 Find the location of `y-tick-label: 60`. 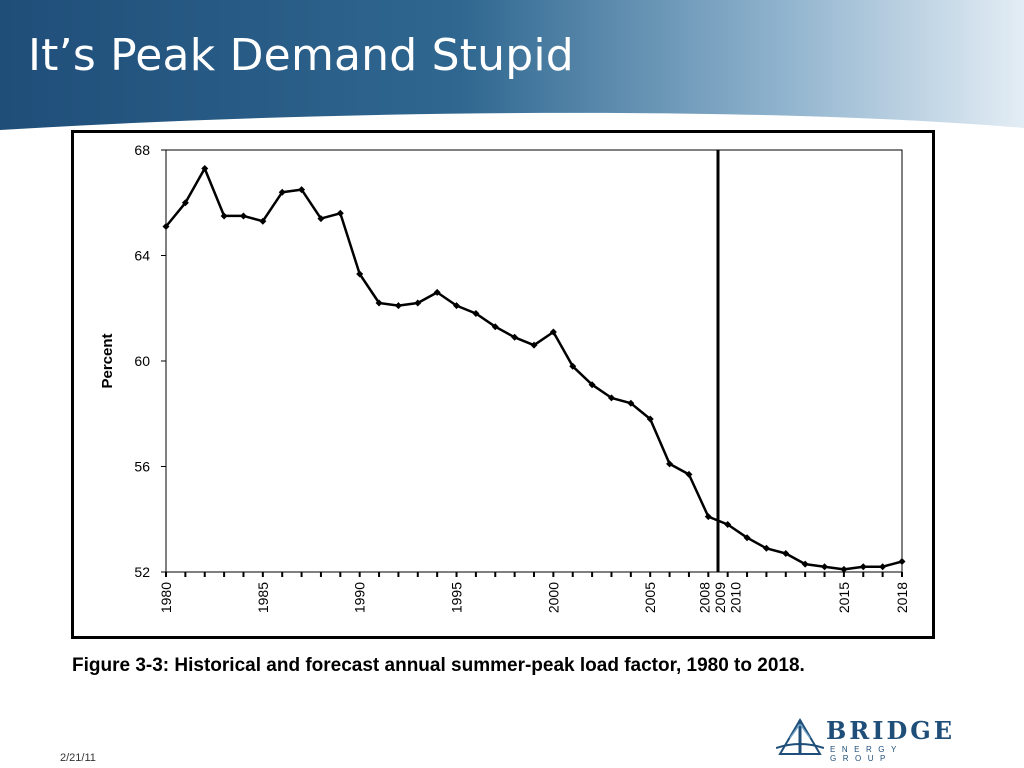

y-tick-label: 60 is located at coordinates (142, 361).